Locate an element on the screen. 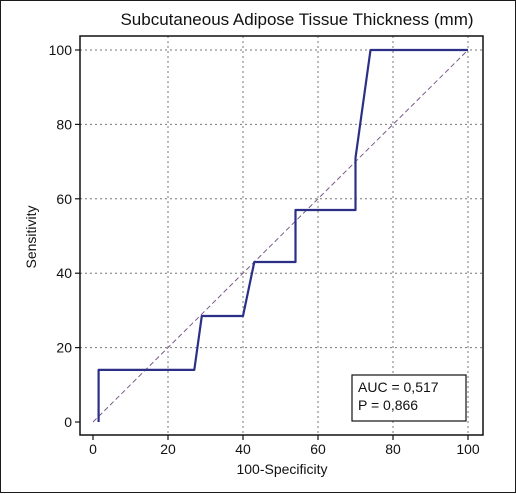 This screenshot has height=494, width=516. y-tick-label: 80 is located at coordinates (64, 124).